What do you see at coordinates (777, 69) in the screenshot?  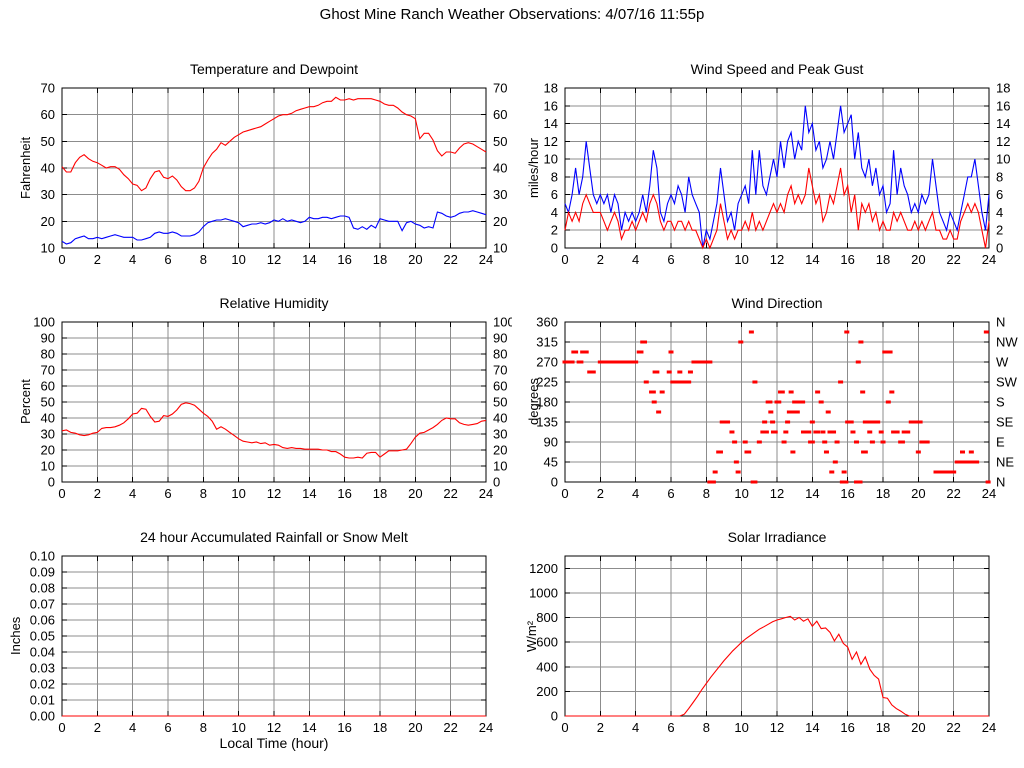 I see `chart-title: Wind Speed and Peak Gust` at bounding box center [777, 69].